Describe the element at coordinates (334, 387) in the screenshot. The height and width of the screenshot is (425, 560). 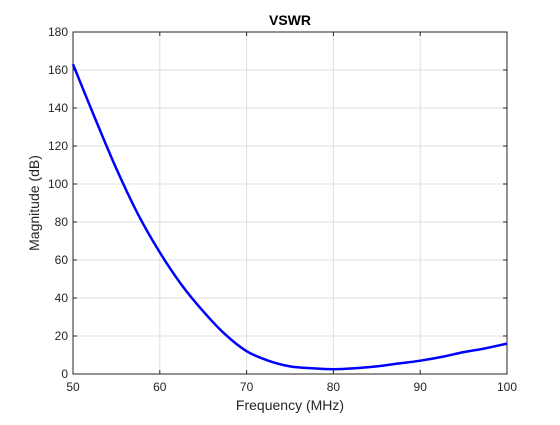
I see `x-tick-label: 80` at that location.